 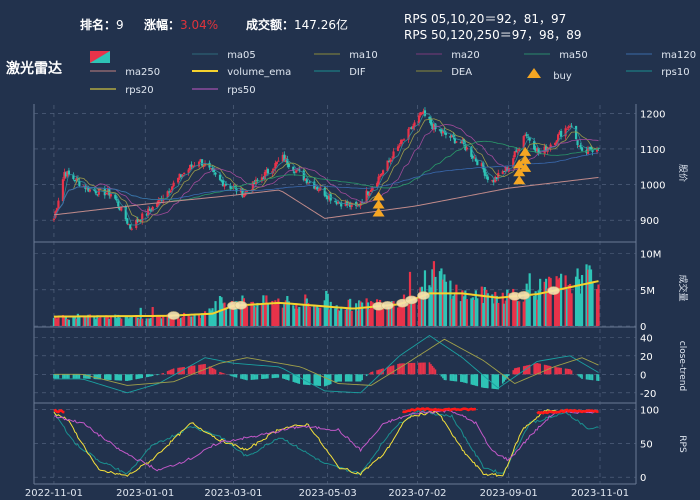 What do you see at coordinates (326, 443) in the screenshot?
I see `rps20-line` at bounding box center [326, 443].